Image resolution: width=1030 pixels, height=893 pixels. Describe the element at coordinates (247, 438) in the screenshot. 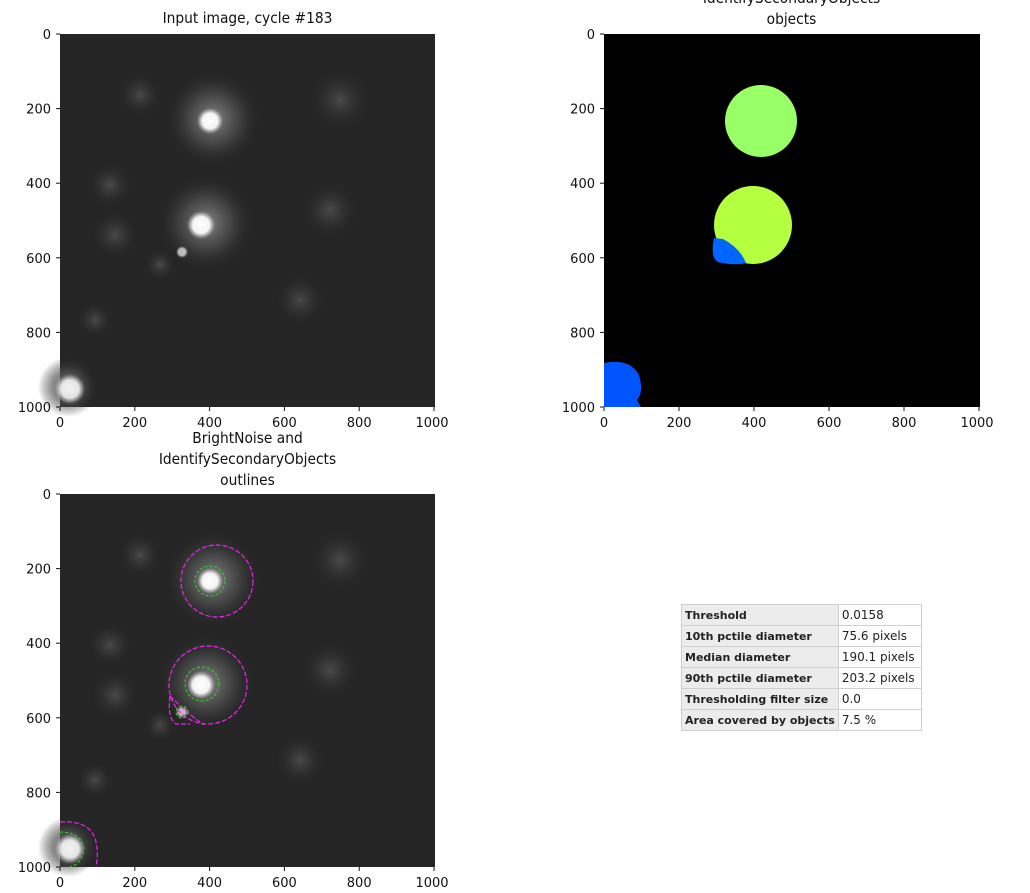

I see `title-line: BrightNoise and` at that location.